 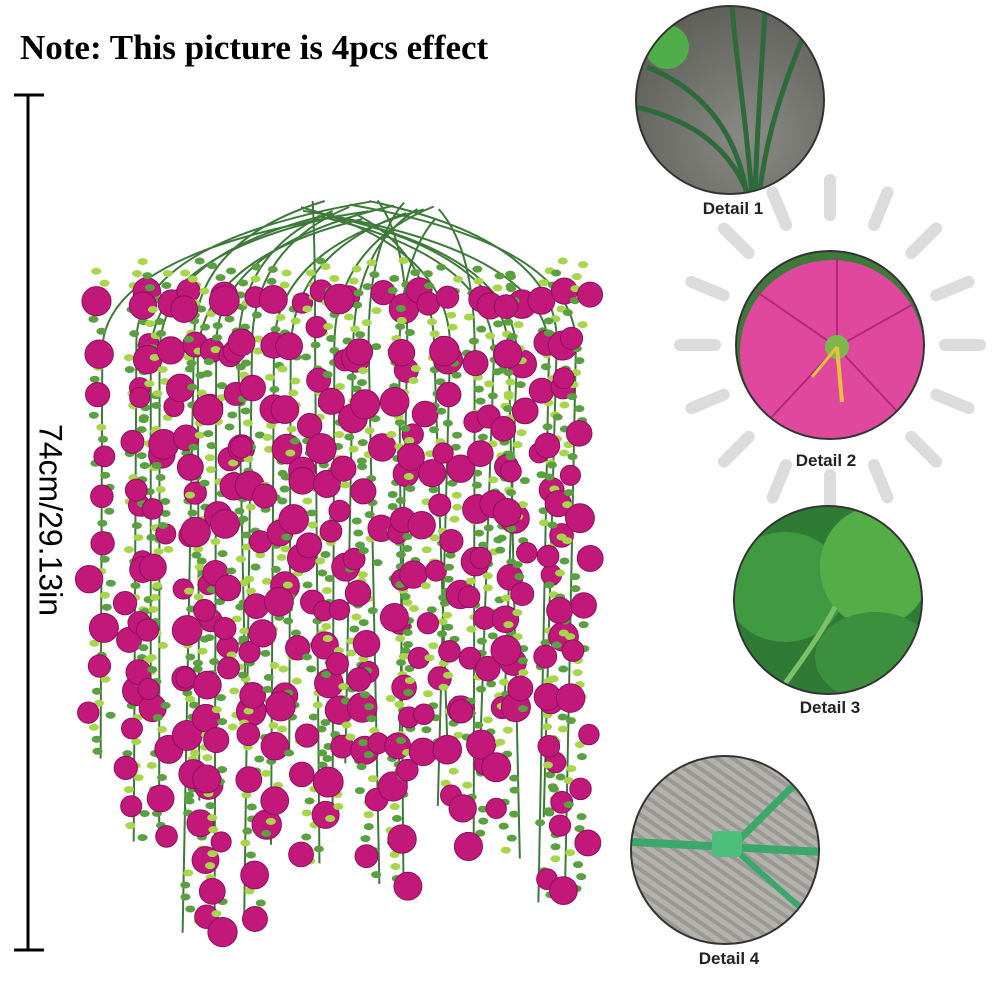 What do you see at coordinates (723, 100) in the screenshot?
I see `stems-illustration` at bounding box center [723, 100].